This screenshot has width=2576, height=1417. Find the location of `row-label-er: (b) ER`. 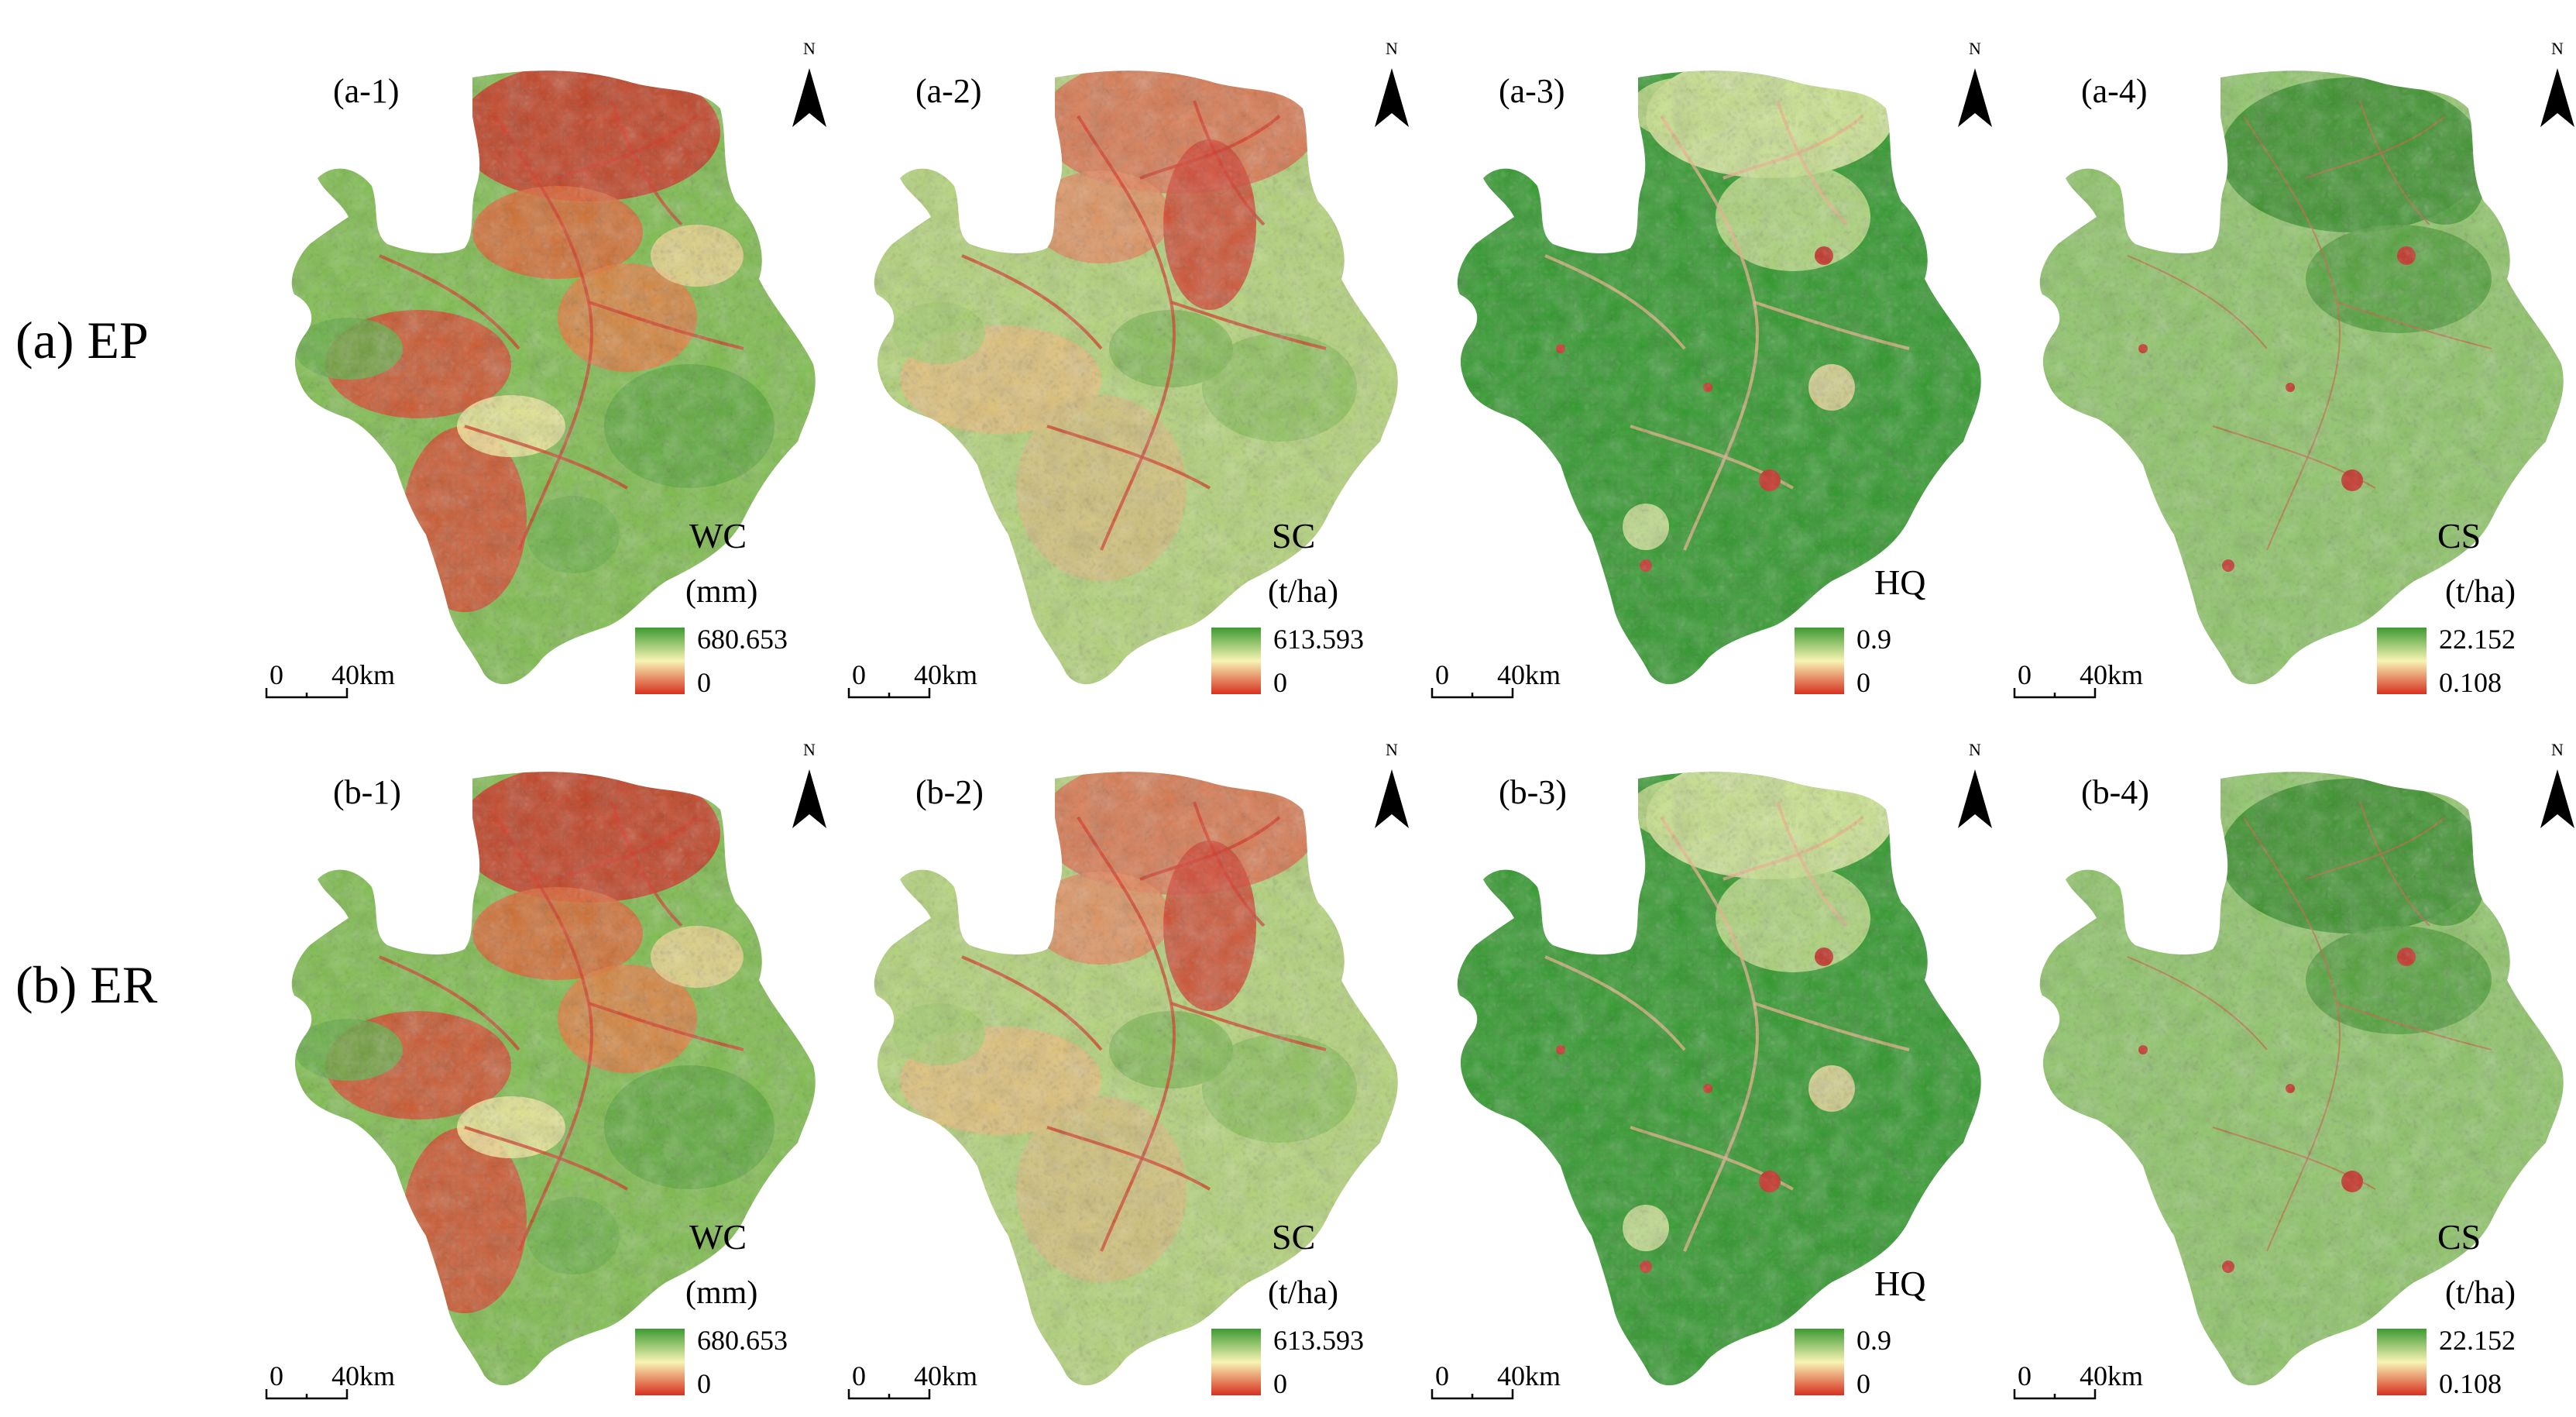

row-label-er: (b) ER is located at coordinates (86, 984).